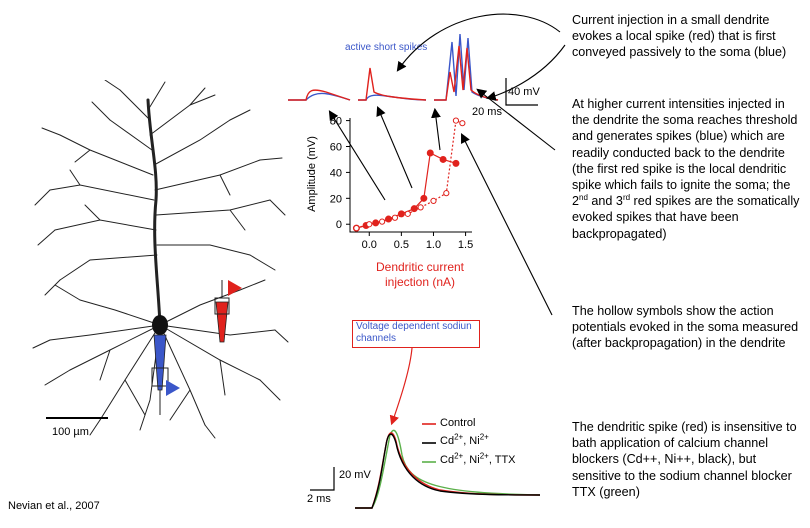  I want to click on amp-xlabel-2: injection (nA), so click(420, 282).